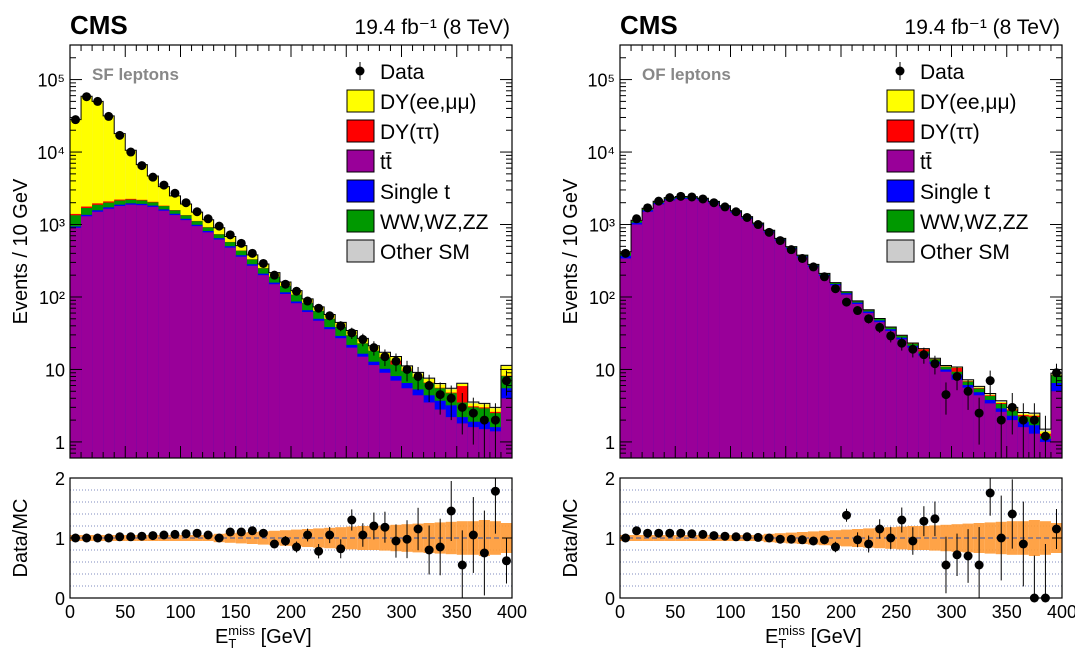 The image size is (1075, 648). What do you see at coordinates (21, 251) in the screenshot?
I see `y-axis-label: Events / 10 GeV` at bounding box center [21, 251].